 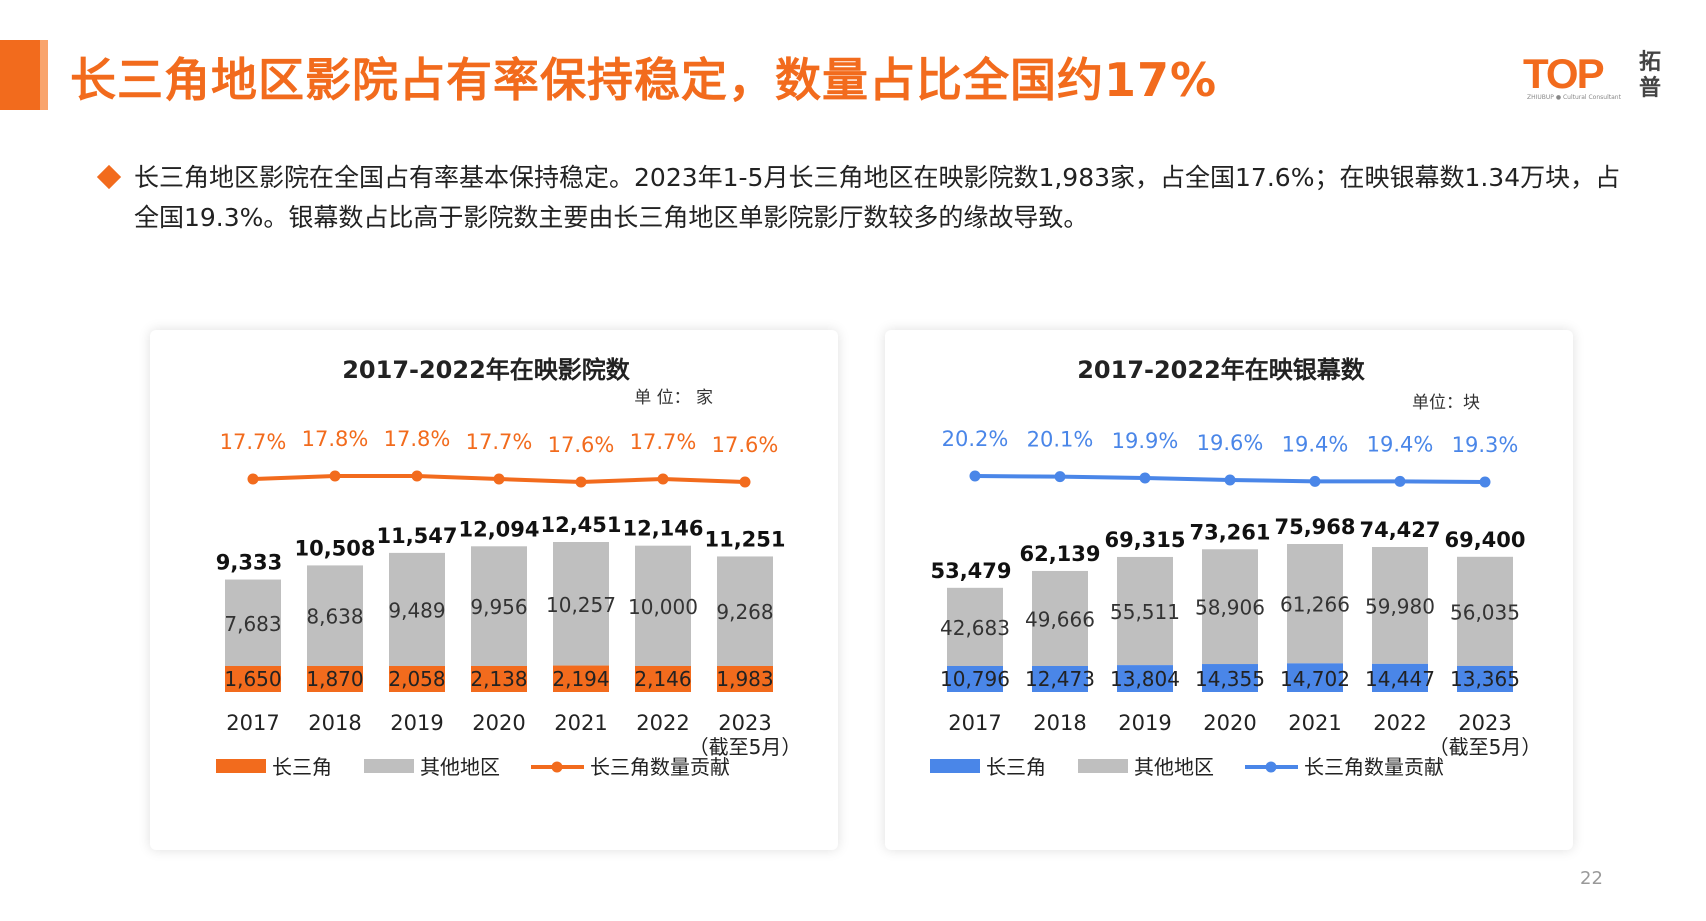 I want to click on x-tick-label: 2019, so click(x=416, y=723).